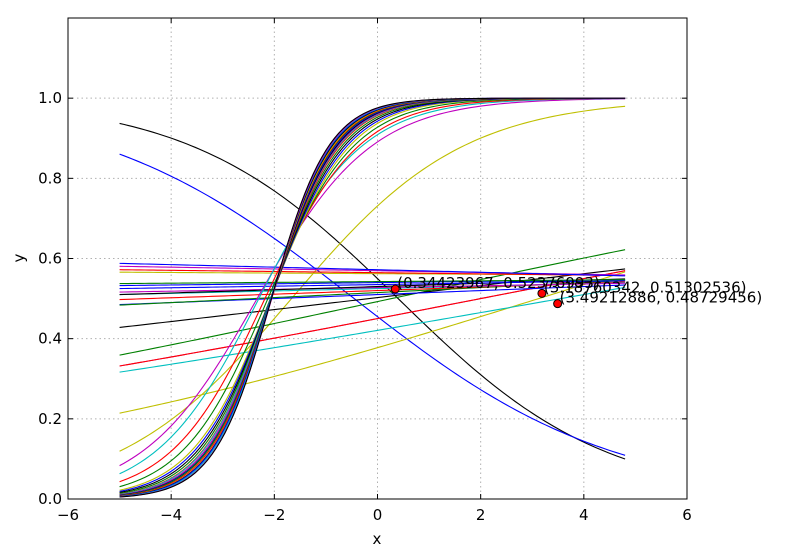 This screenshot has height=557, width=792. I want to click on x-tick-label: −2, so click(274, 515).